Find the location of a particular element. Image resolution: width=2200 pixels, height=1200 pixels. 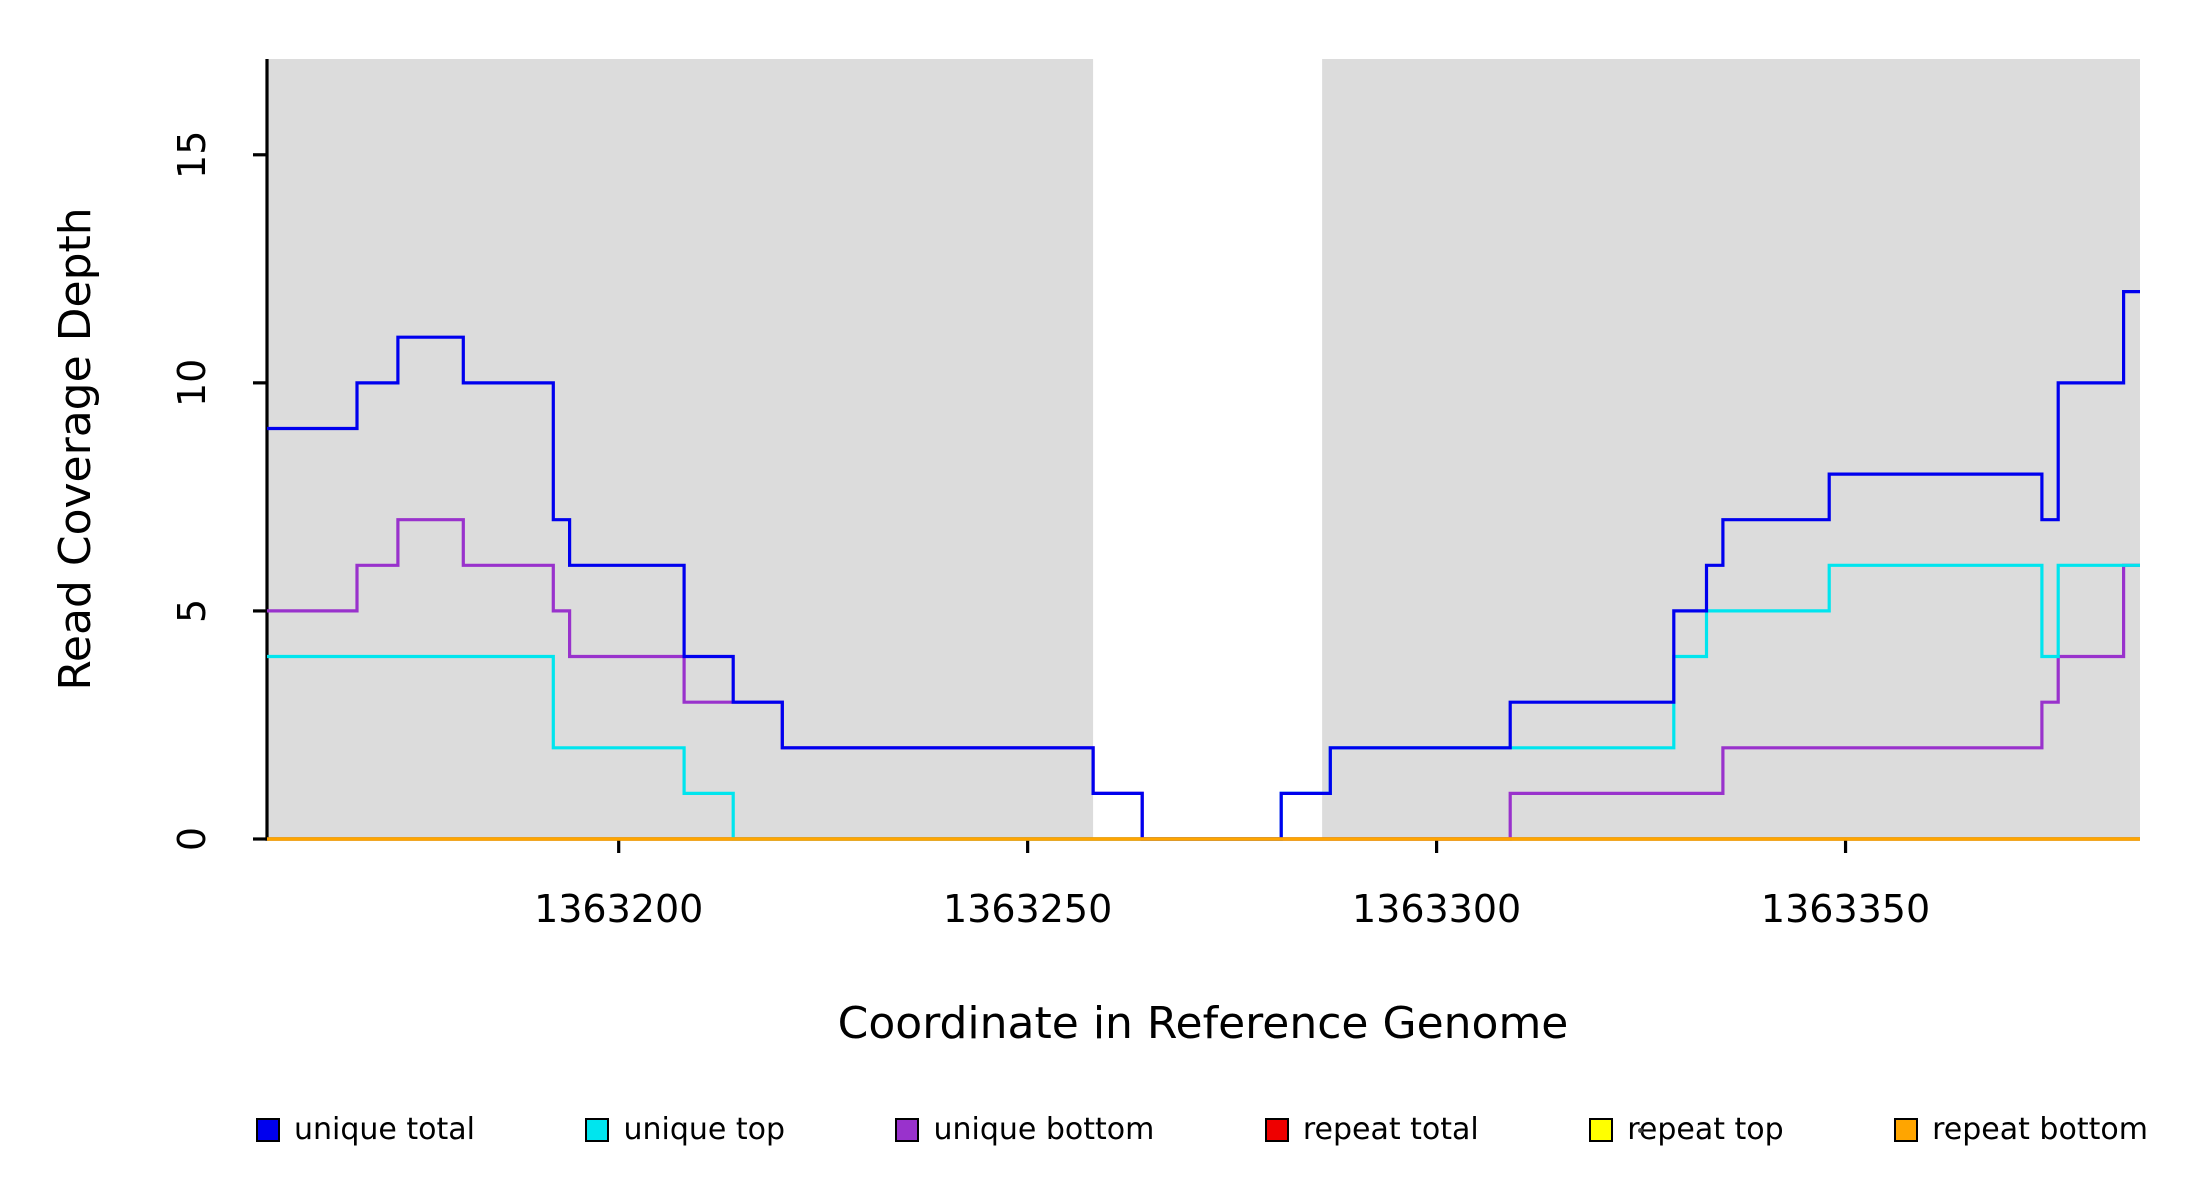

legend-item-repeat-top: repeat top is located at coordinates (1686, 1129).